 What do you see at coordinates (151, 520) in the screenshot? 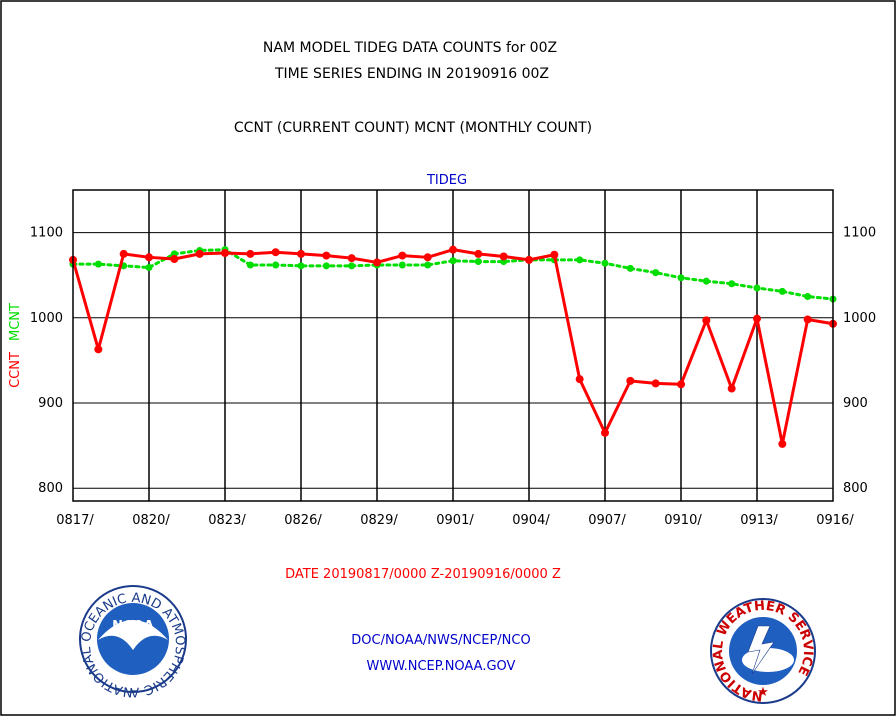
I see `x-tick-label: 0820/` at bounding box center [151, 520].